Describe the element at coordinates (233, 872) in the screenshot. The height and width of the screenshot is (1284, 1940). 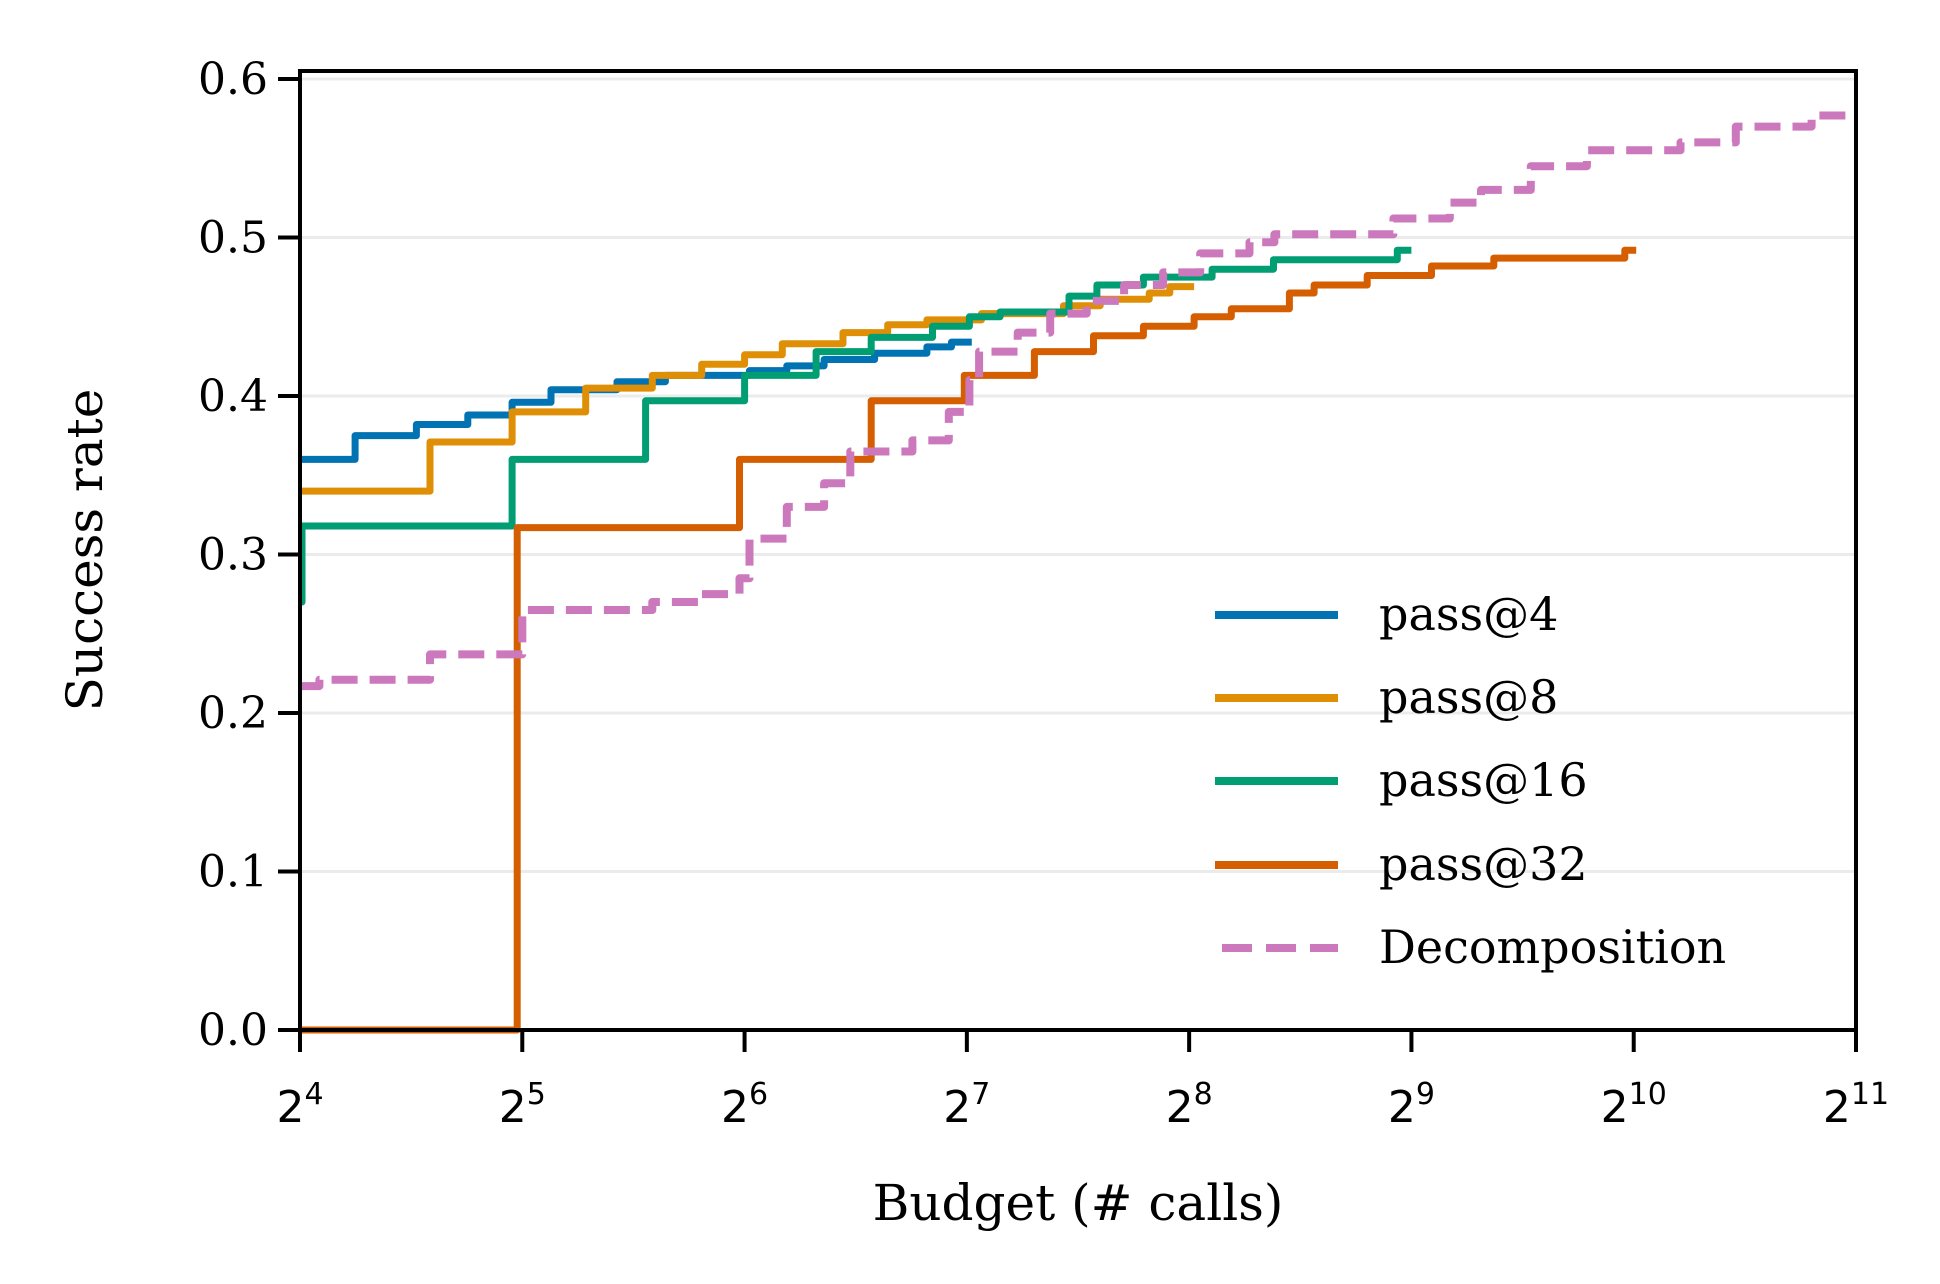
I see `y-tick-label: 0.1` at that location.